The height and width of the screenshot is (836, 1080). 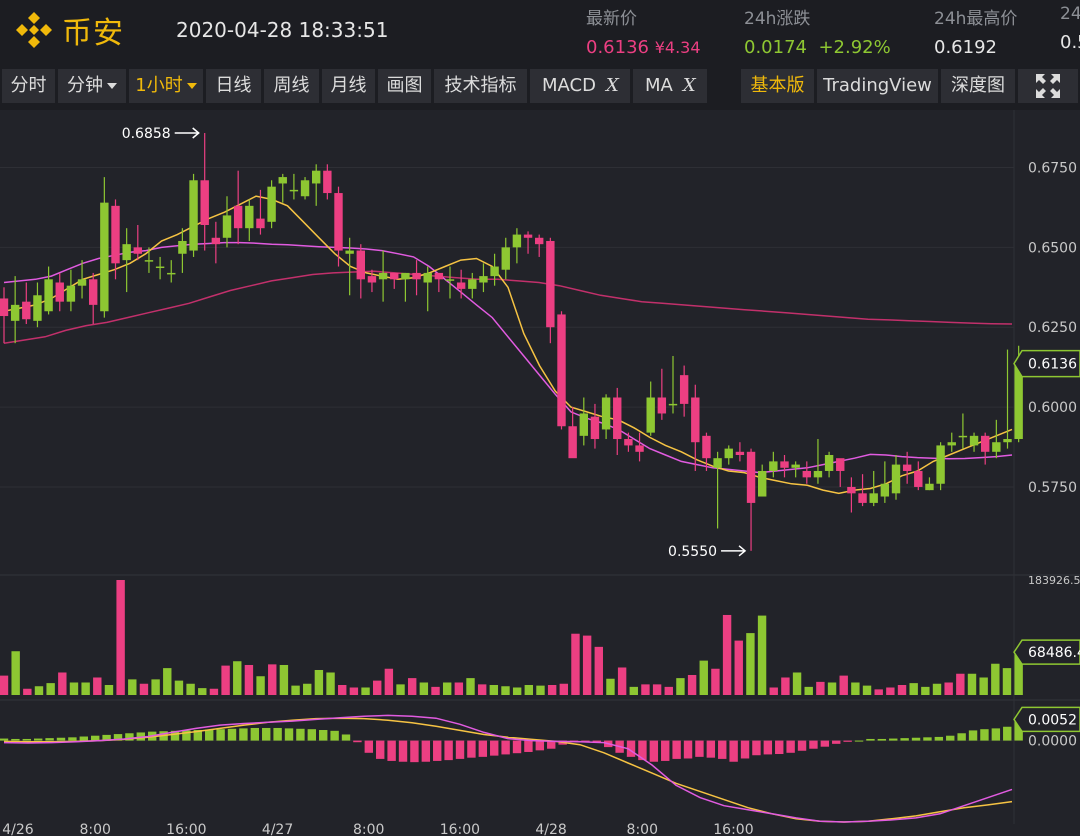 What do you see at coordinates (28, 86) in the screenshot?
I see `tab-fen-shi: 分时` at bounding box center [28, 86].